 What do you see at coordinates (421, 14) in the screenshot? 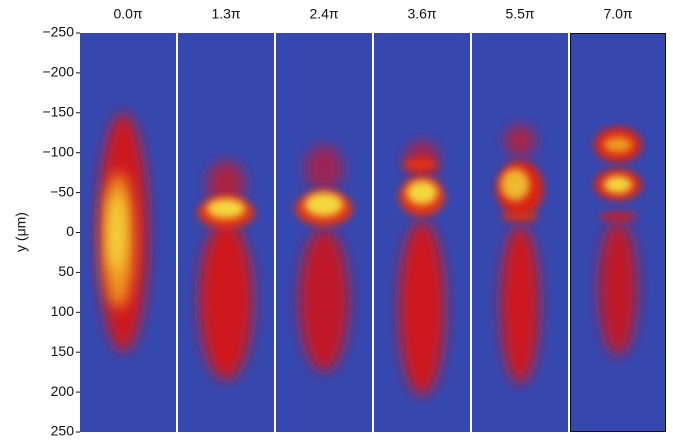
I see `panel-title: 3.6π` at bounding box center [421, 14].